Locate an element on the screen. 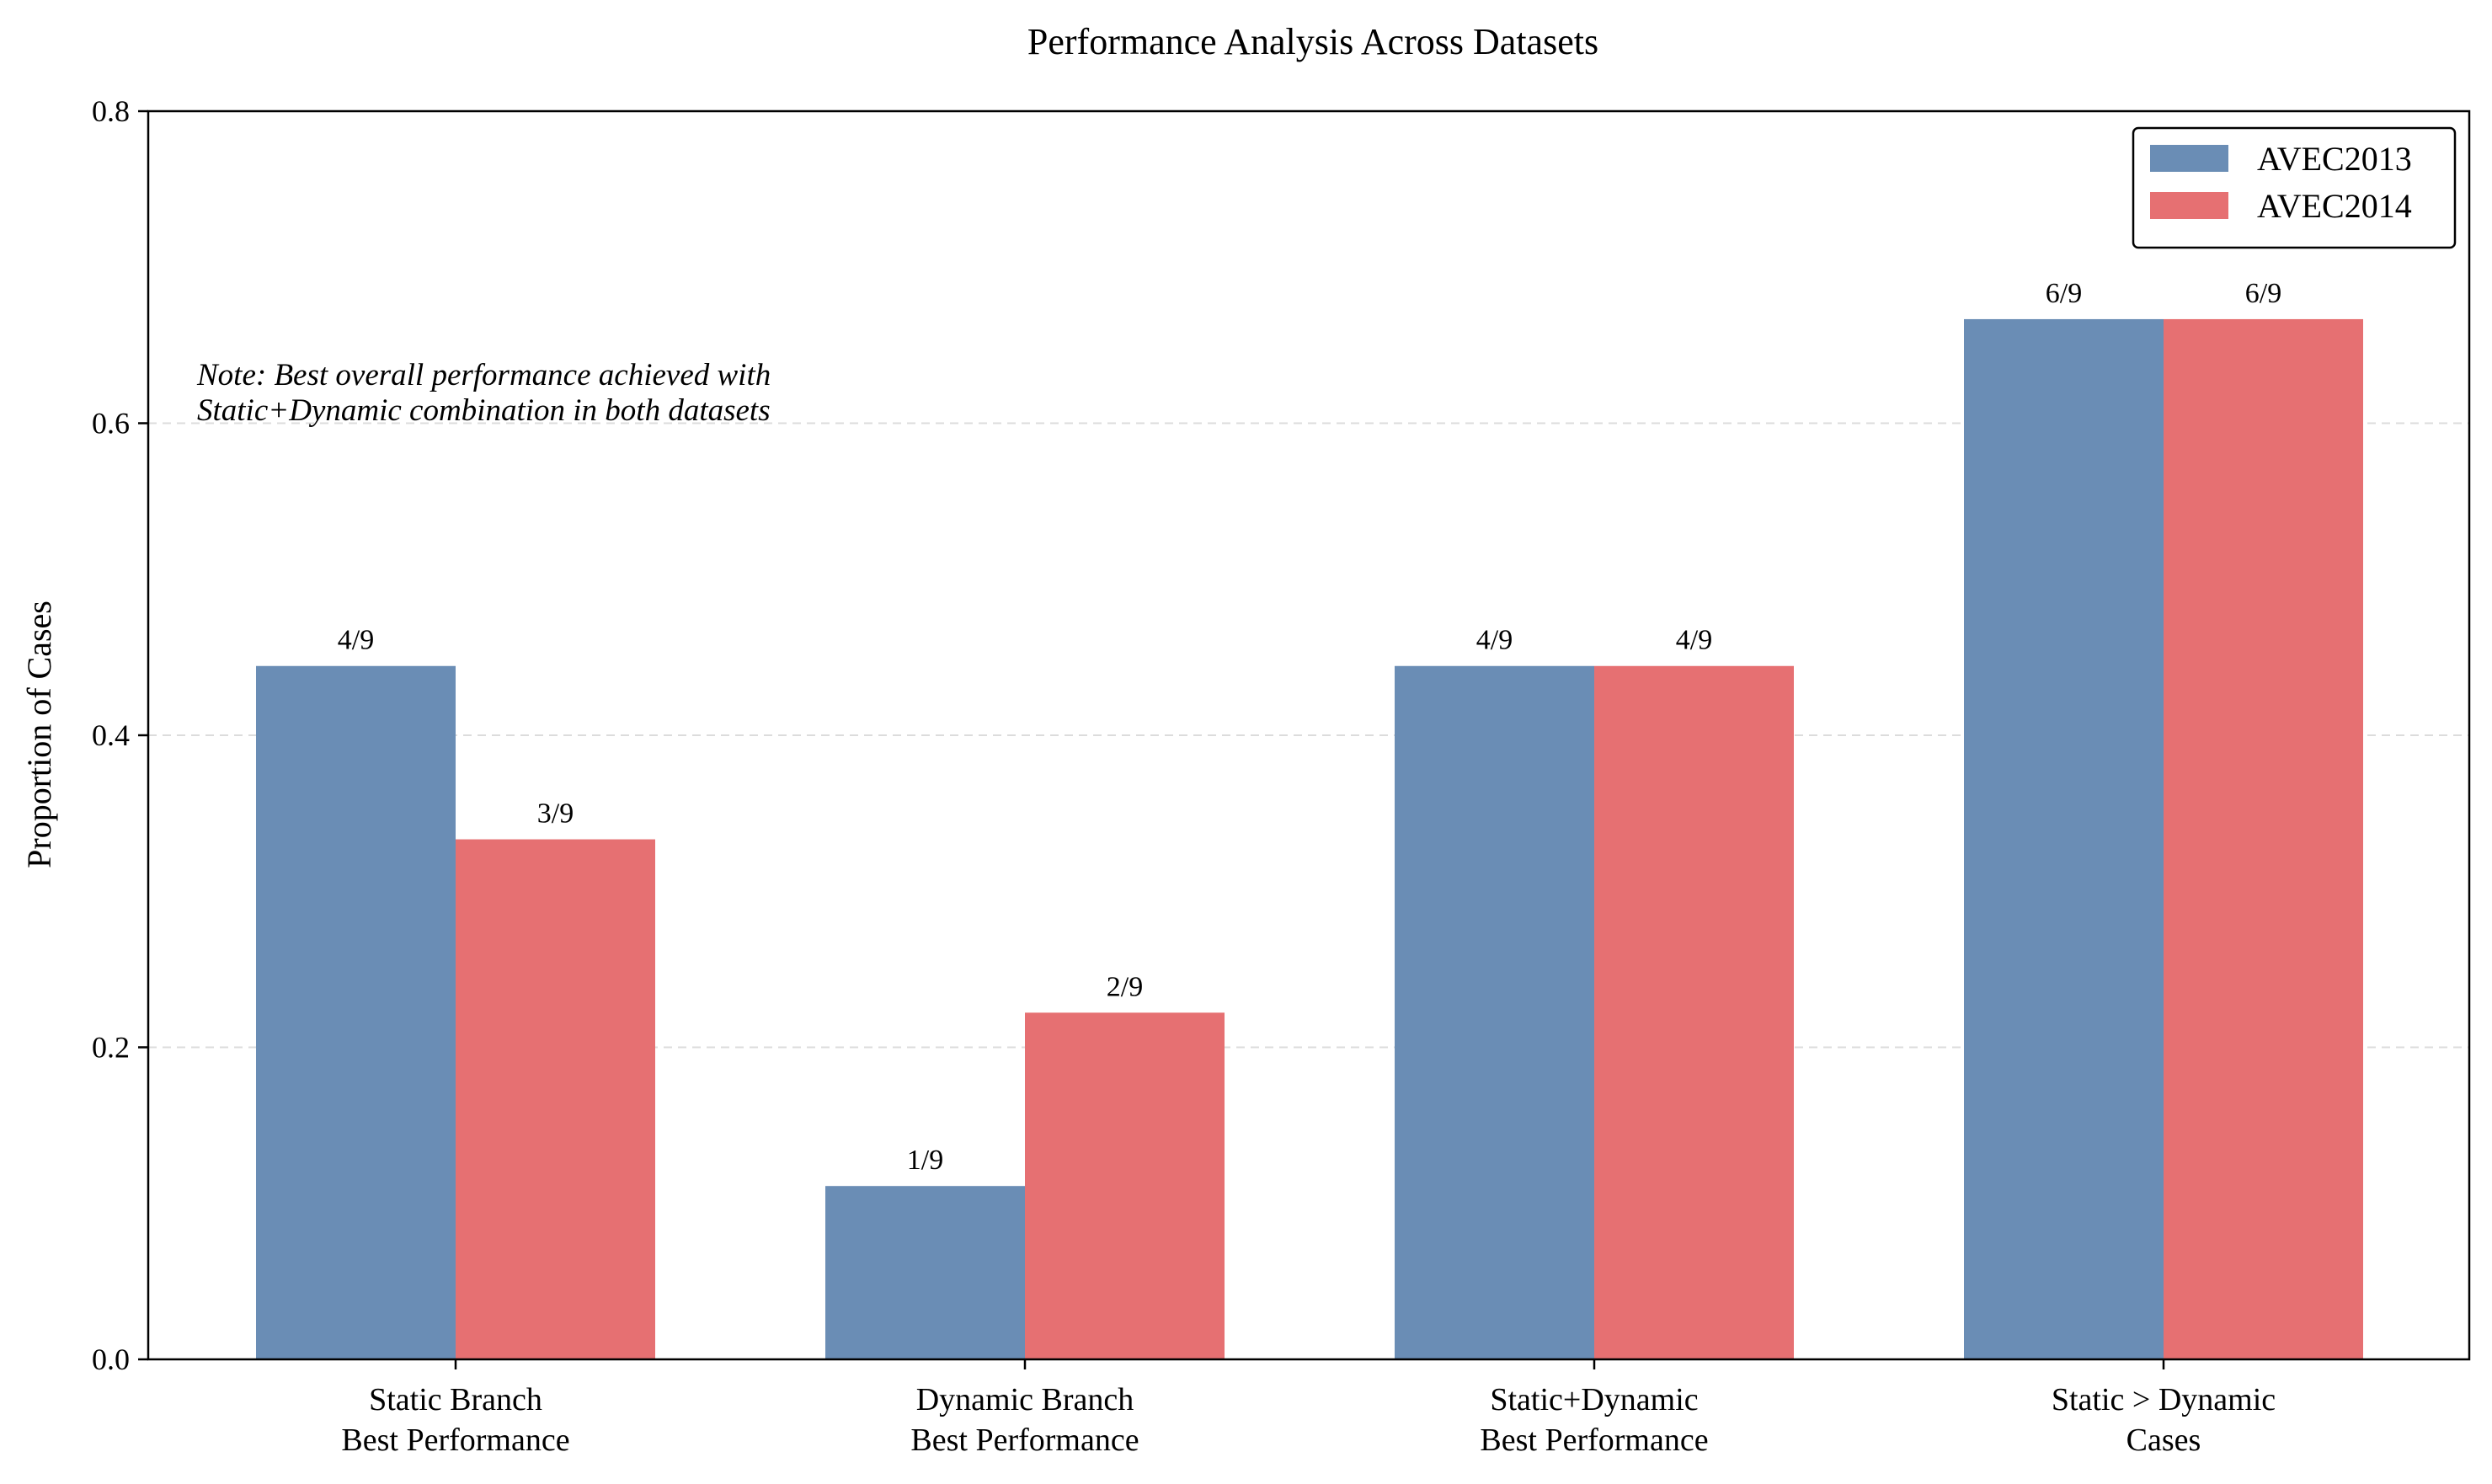 The image size is (2492, 1484). bar-value-label: 3/9 is located at coordinates (555, 814).